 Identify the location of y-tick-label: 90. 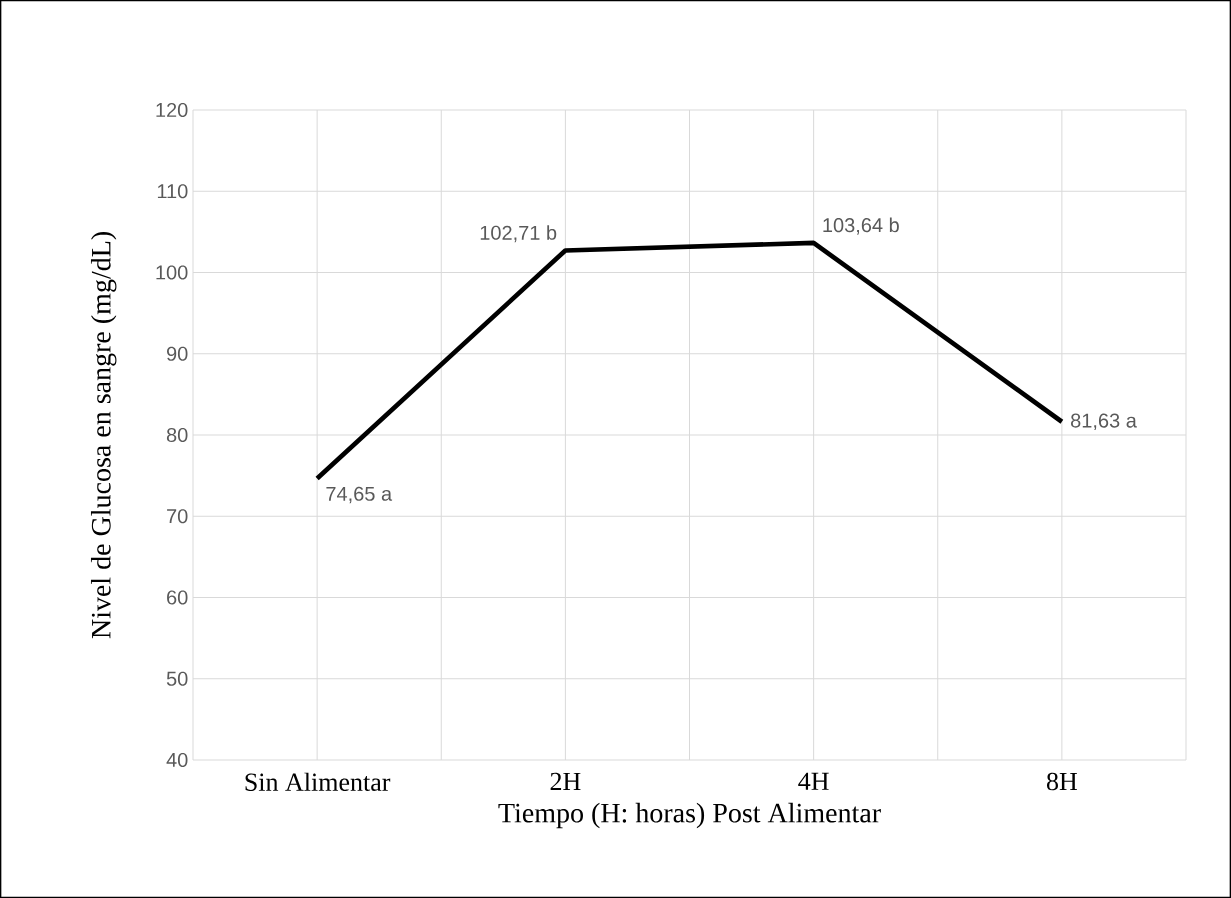
(177, 353).